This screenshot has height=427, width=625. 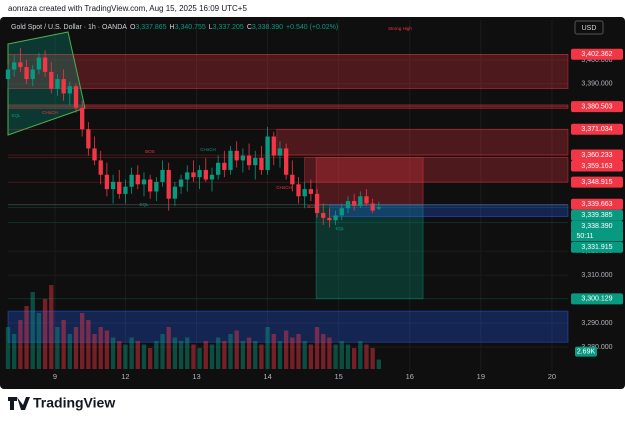 I want to click on trend-channel, so click(x=46, y=83).